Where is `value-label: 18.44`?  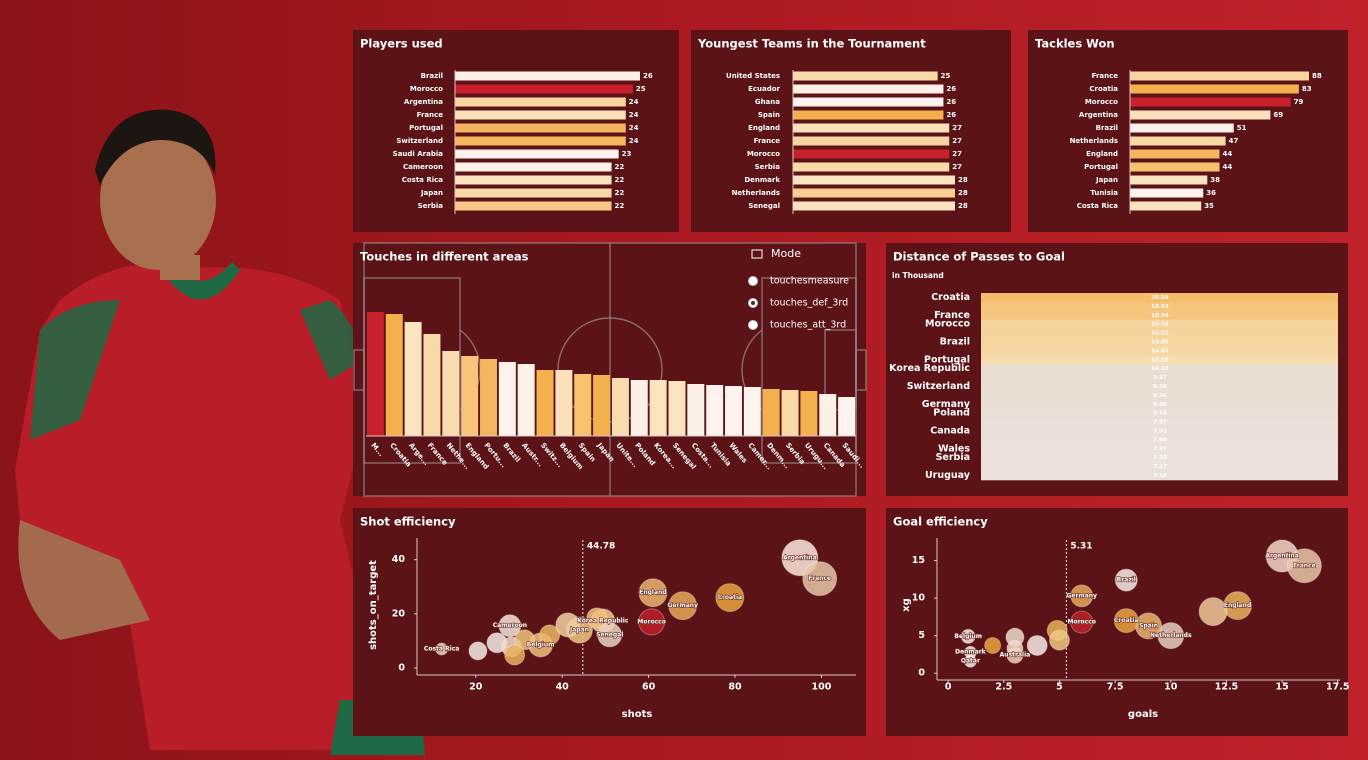 value-label: 18.44 is located at coordinates (1160, 316).